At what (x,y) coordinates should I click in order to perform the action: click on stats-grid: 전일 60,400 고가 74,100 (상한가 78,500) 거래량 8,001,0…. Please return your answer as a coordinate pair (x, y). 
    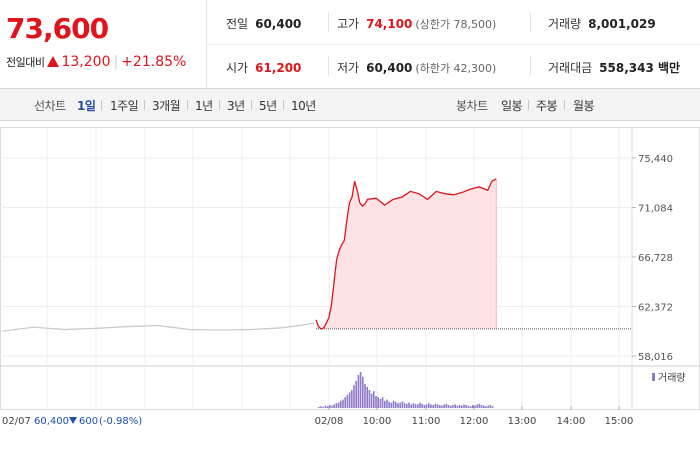
    Looking at the image, I should click on (453, 44).